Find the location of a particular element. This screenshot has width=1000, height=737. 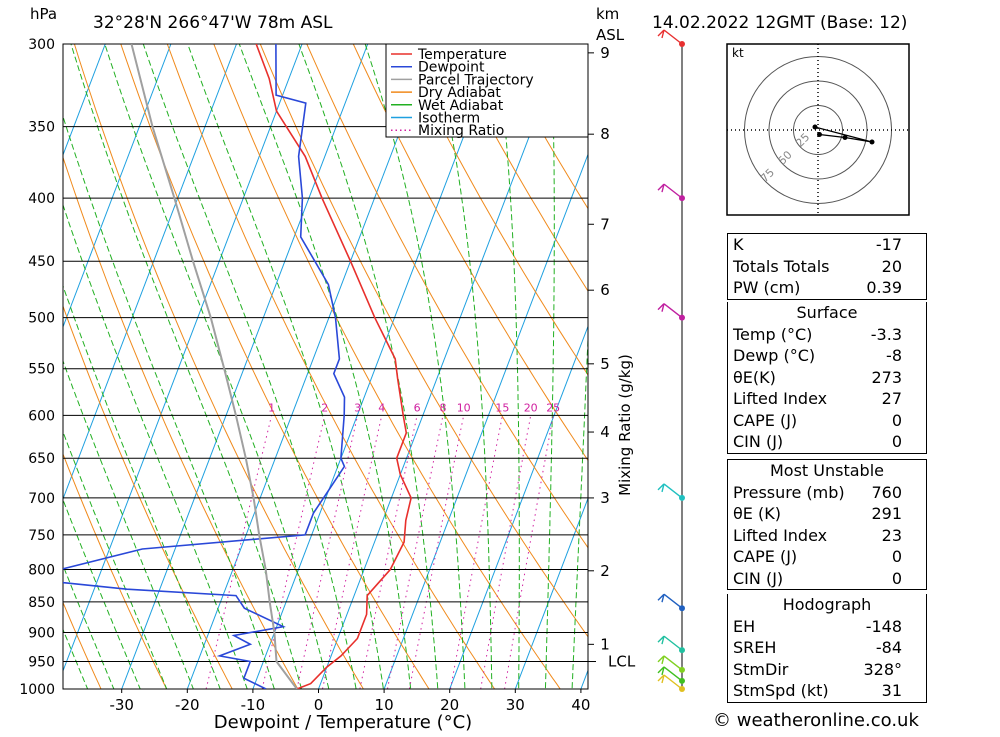

pressure-tick-label: 550 is located at coordinates (41, 370).